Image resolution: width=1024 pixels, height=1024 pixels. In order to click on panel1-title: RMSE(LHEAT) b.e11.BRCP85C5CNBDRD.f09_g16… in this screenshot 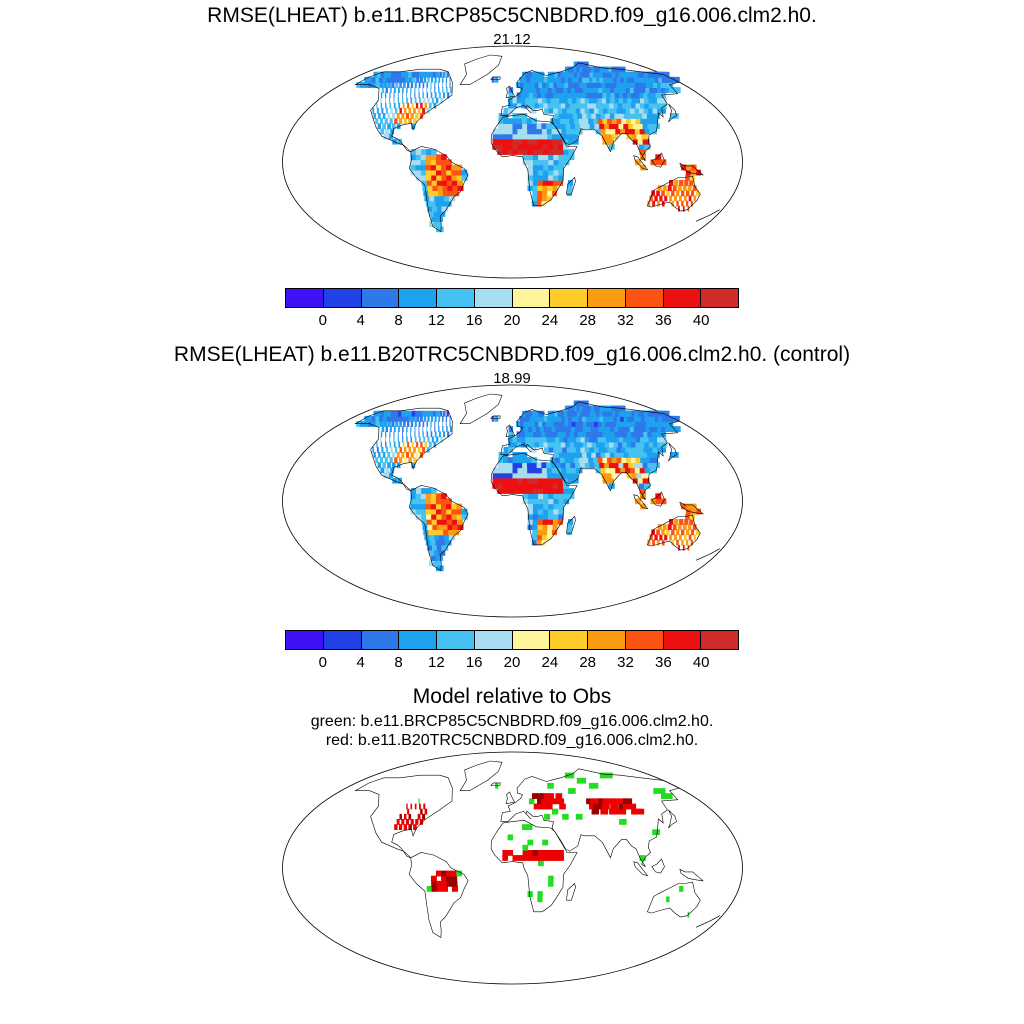, I will do `click(512, 15)`.